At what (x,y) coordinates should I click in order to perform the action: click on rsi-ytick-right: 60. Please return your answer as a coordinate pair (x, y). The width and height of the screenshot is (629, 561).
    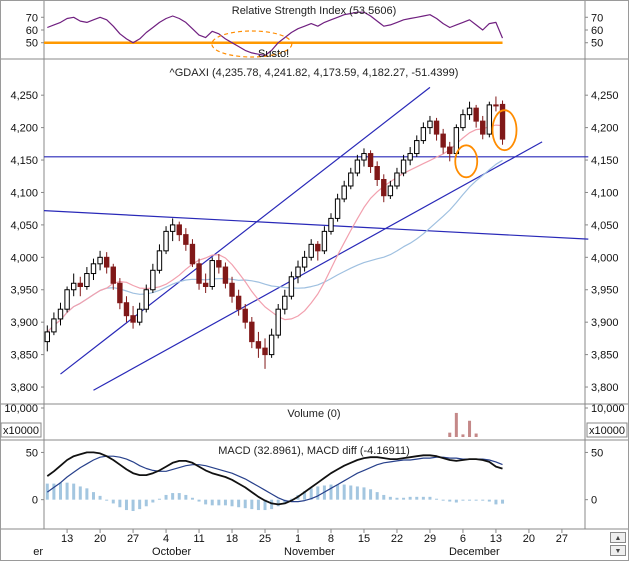
    Looking at the image, I should click on (597, 31).